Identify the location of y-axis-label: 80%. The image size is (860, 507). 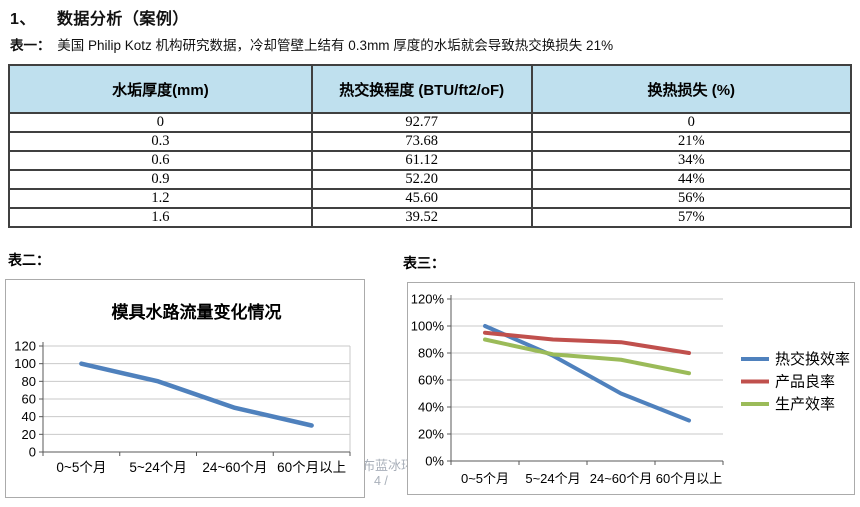
(431, 353).